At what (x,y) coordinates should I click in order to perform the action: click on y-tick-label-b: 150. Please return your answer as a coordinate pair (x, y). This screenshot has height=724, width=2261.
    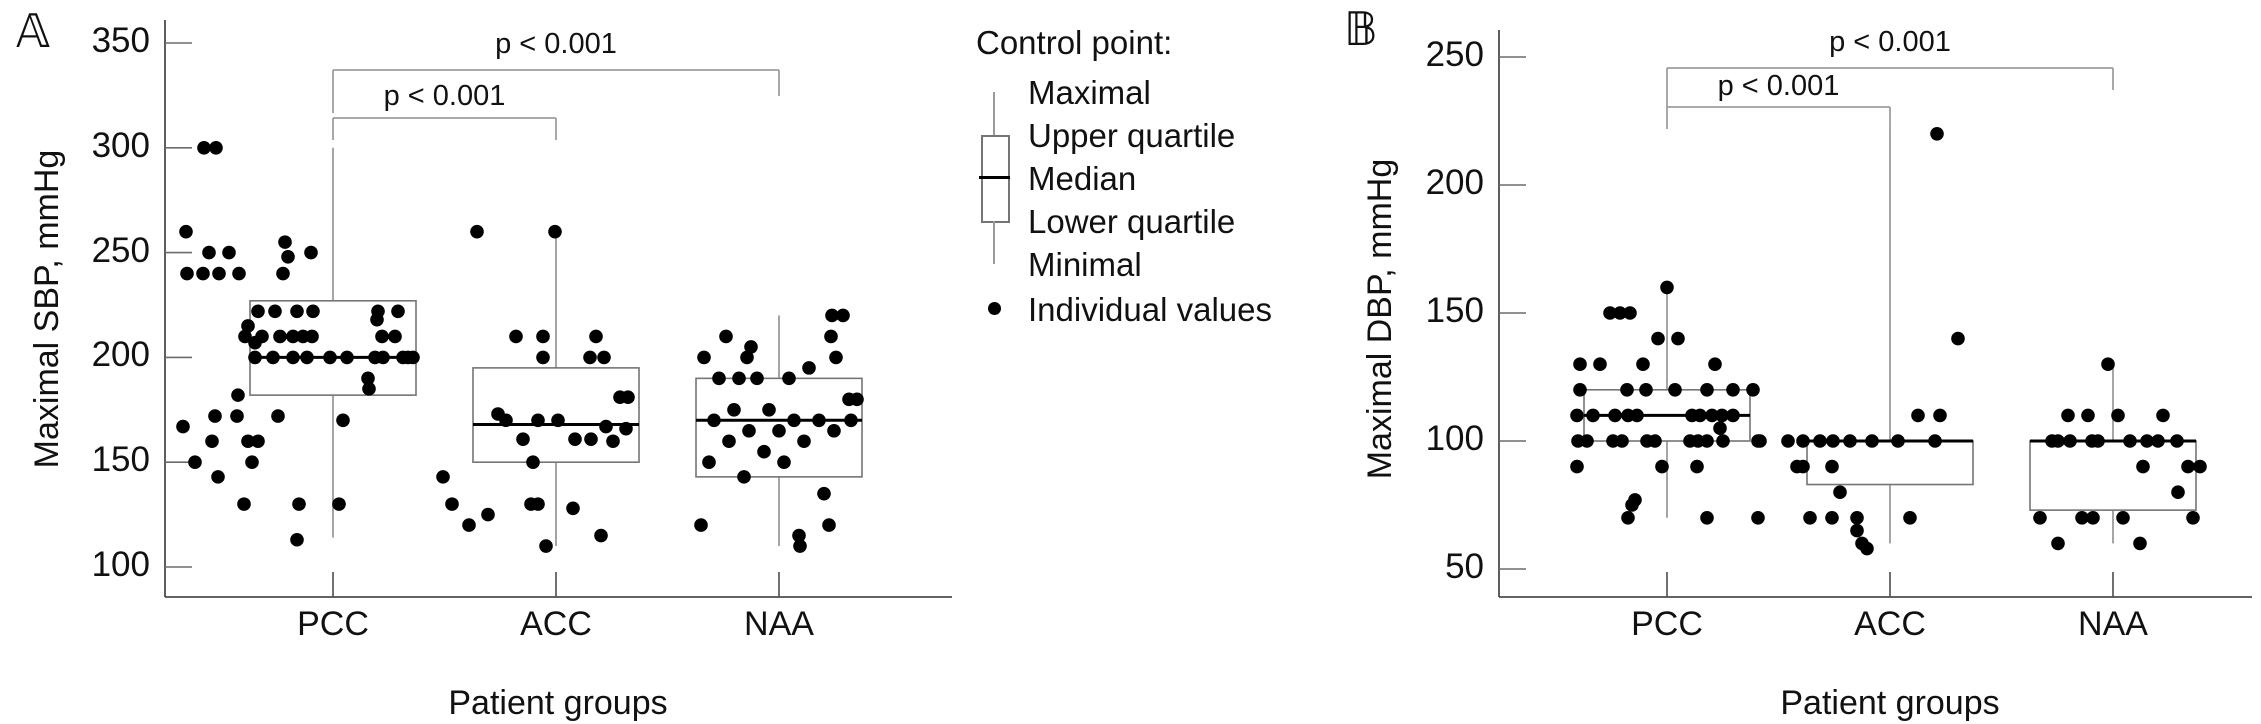
    Looking at the image, I should click on (1454, 310).